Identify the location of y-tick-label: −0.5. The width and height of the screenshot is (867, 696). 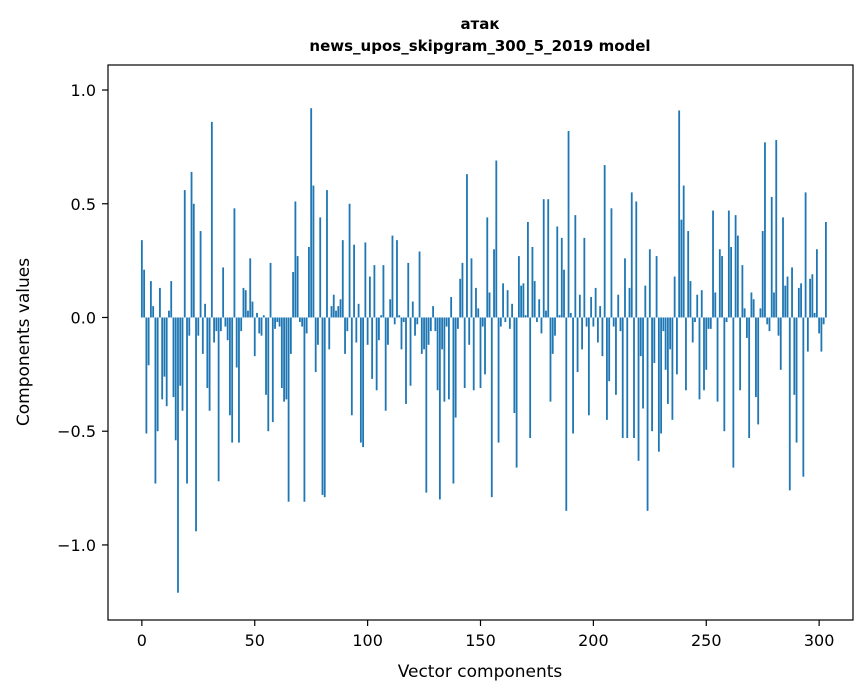
(76, 431).